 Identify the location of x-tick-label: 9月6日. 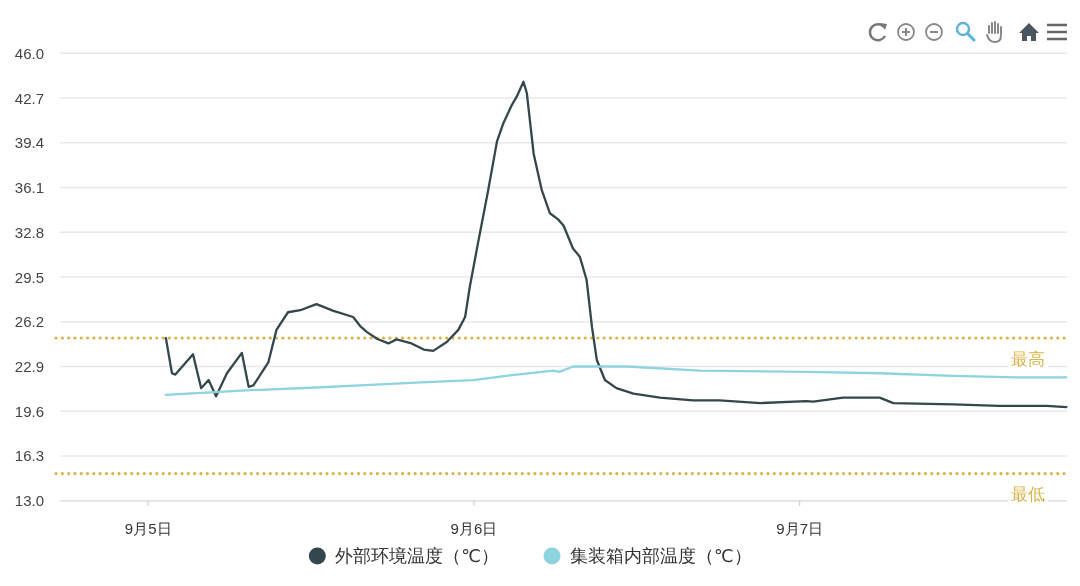
(474, 528).